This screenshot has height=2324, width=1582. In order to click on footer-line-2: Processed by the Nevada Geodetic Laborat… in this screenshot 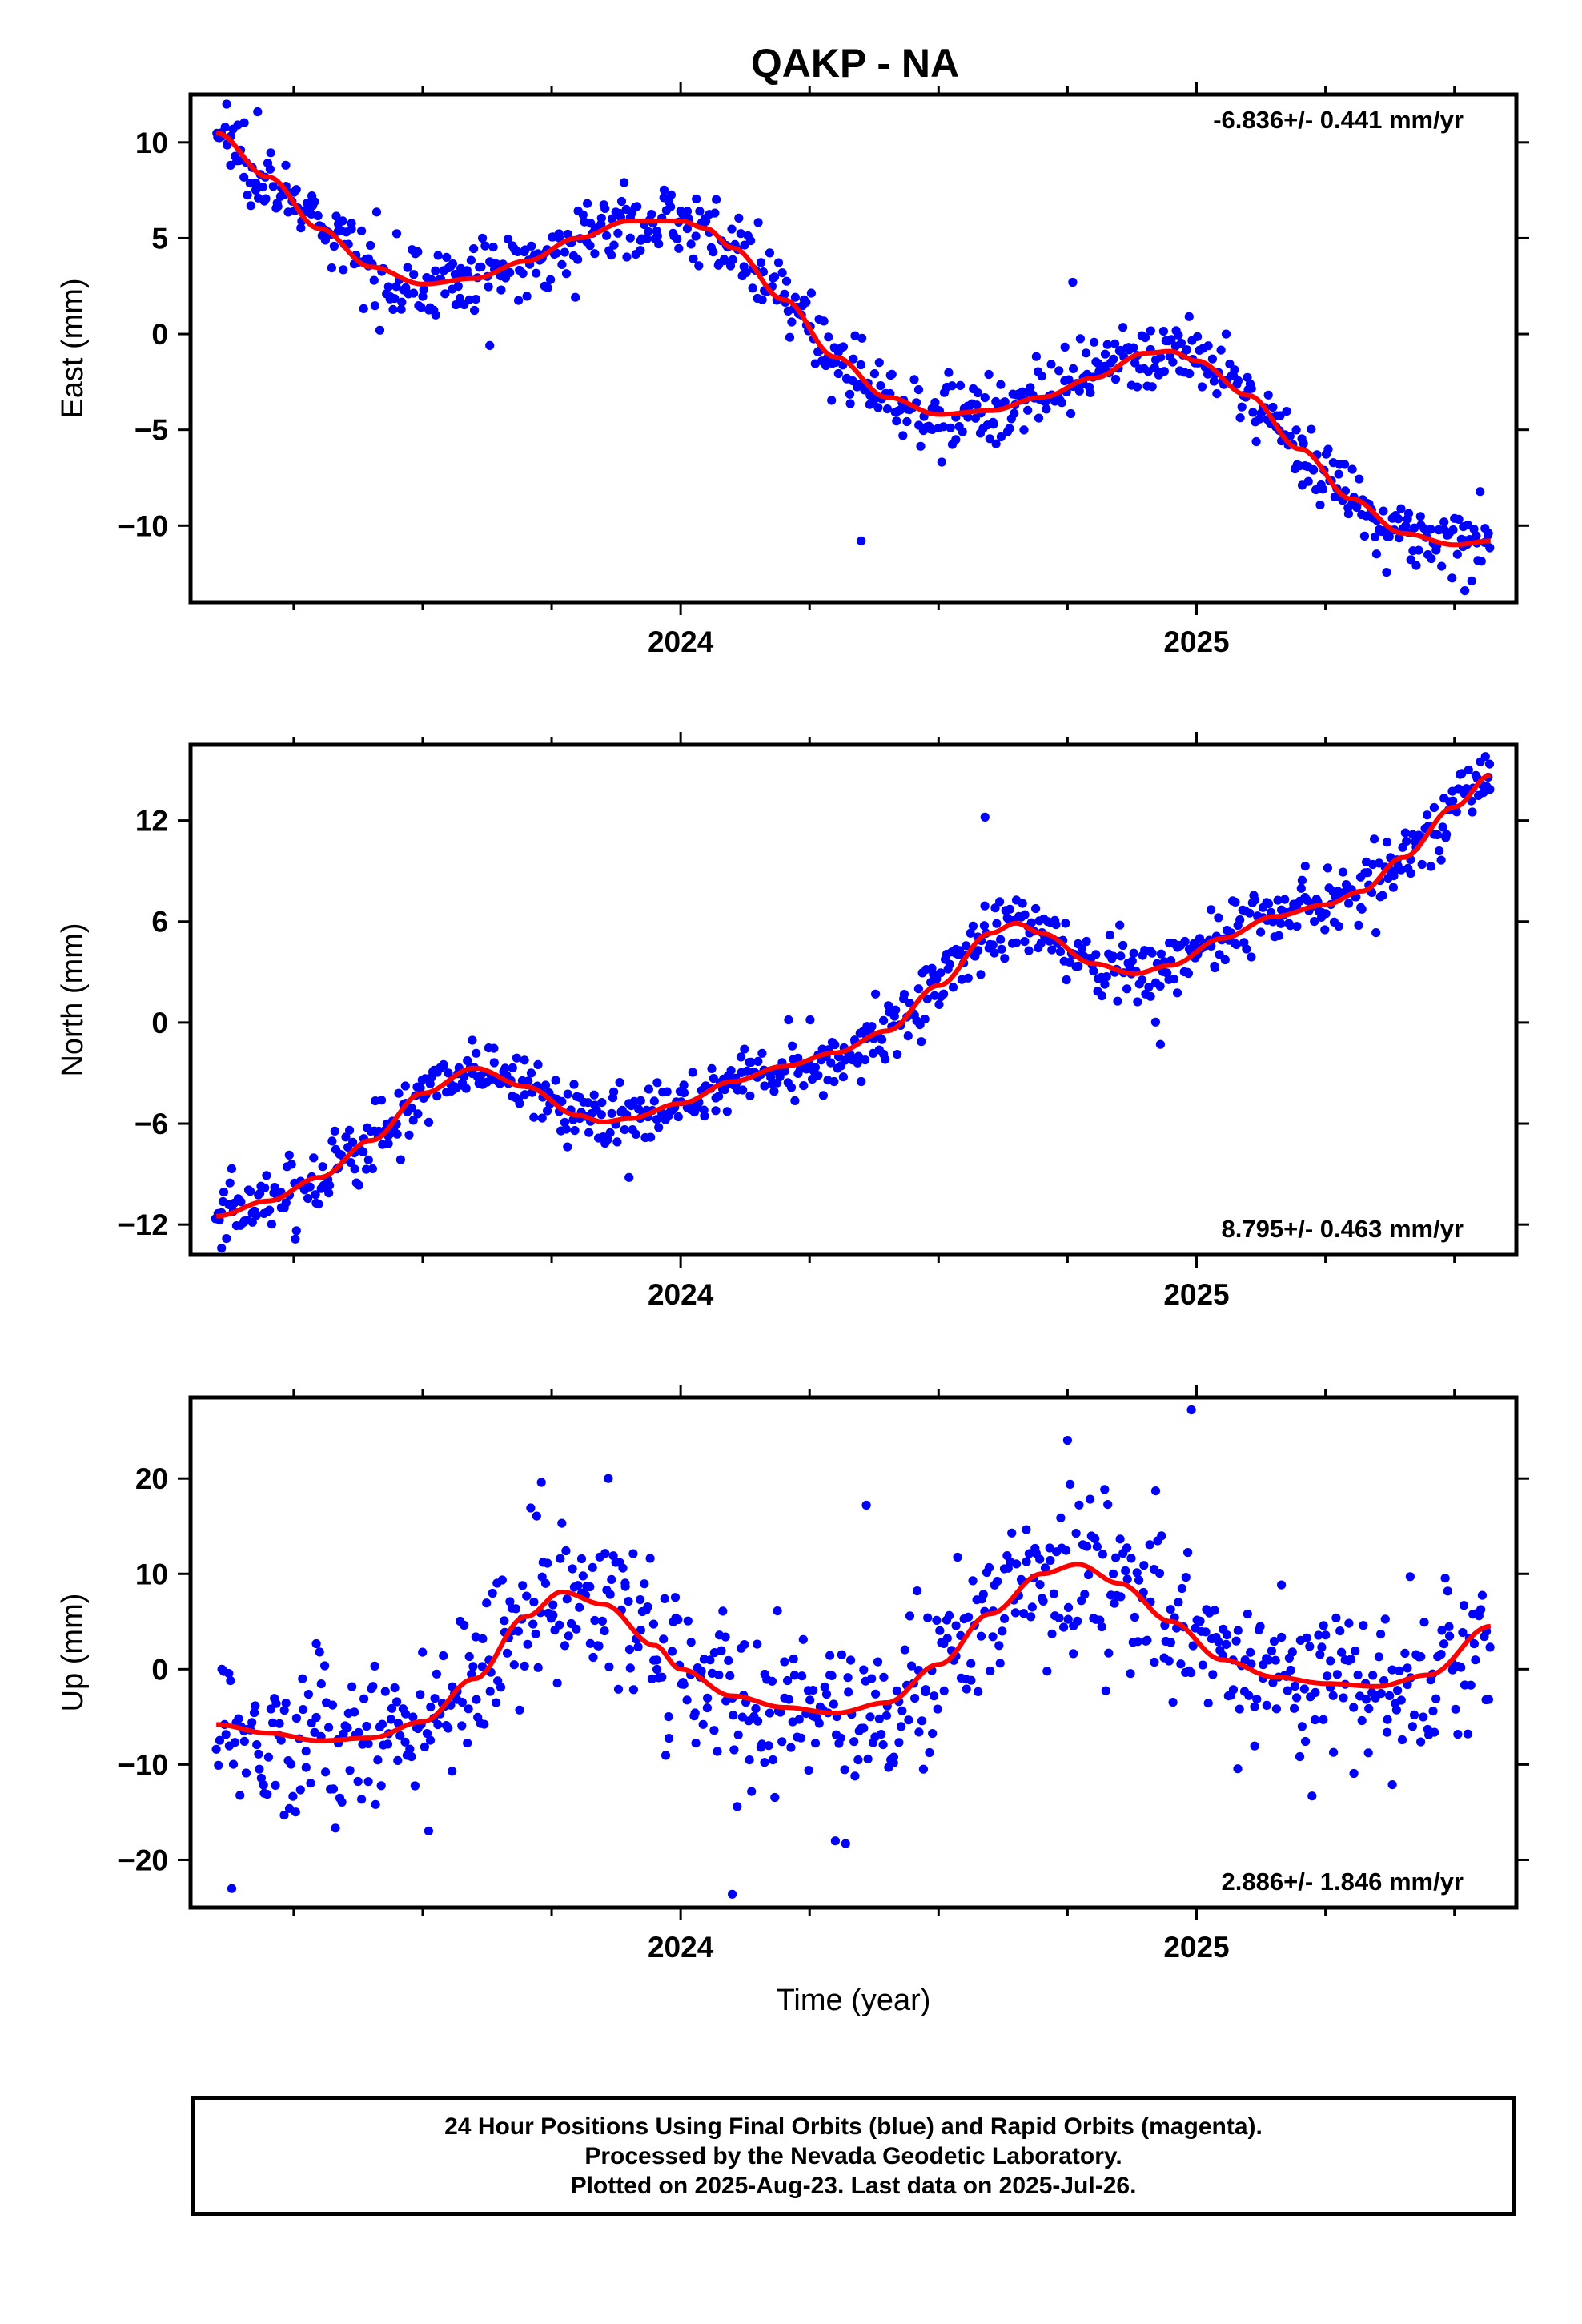, I will do `click(853, 2155)`.